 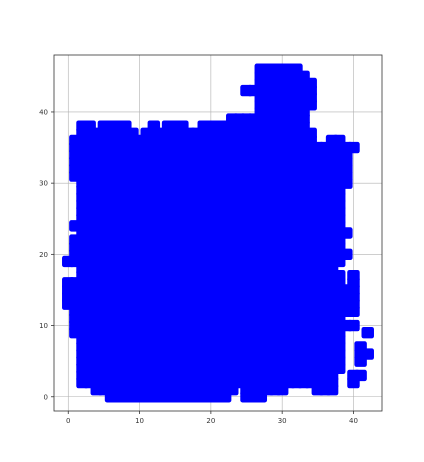 What do you see at coordinates (353, 421) in the screenshot?
I see `x-tick-label: 40` at bounding box center [353, 421].